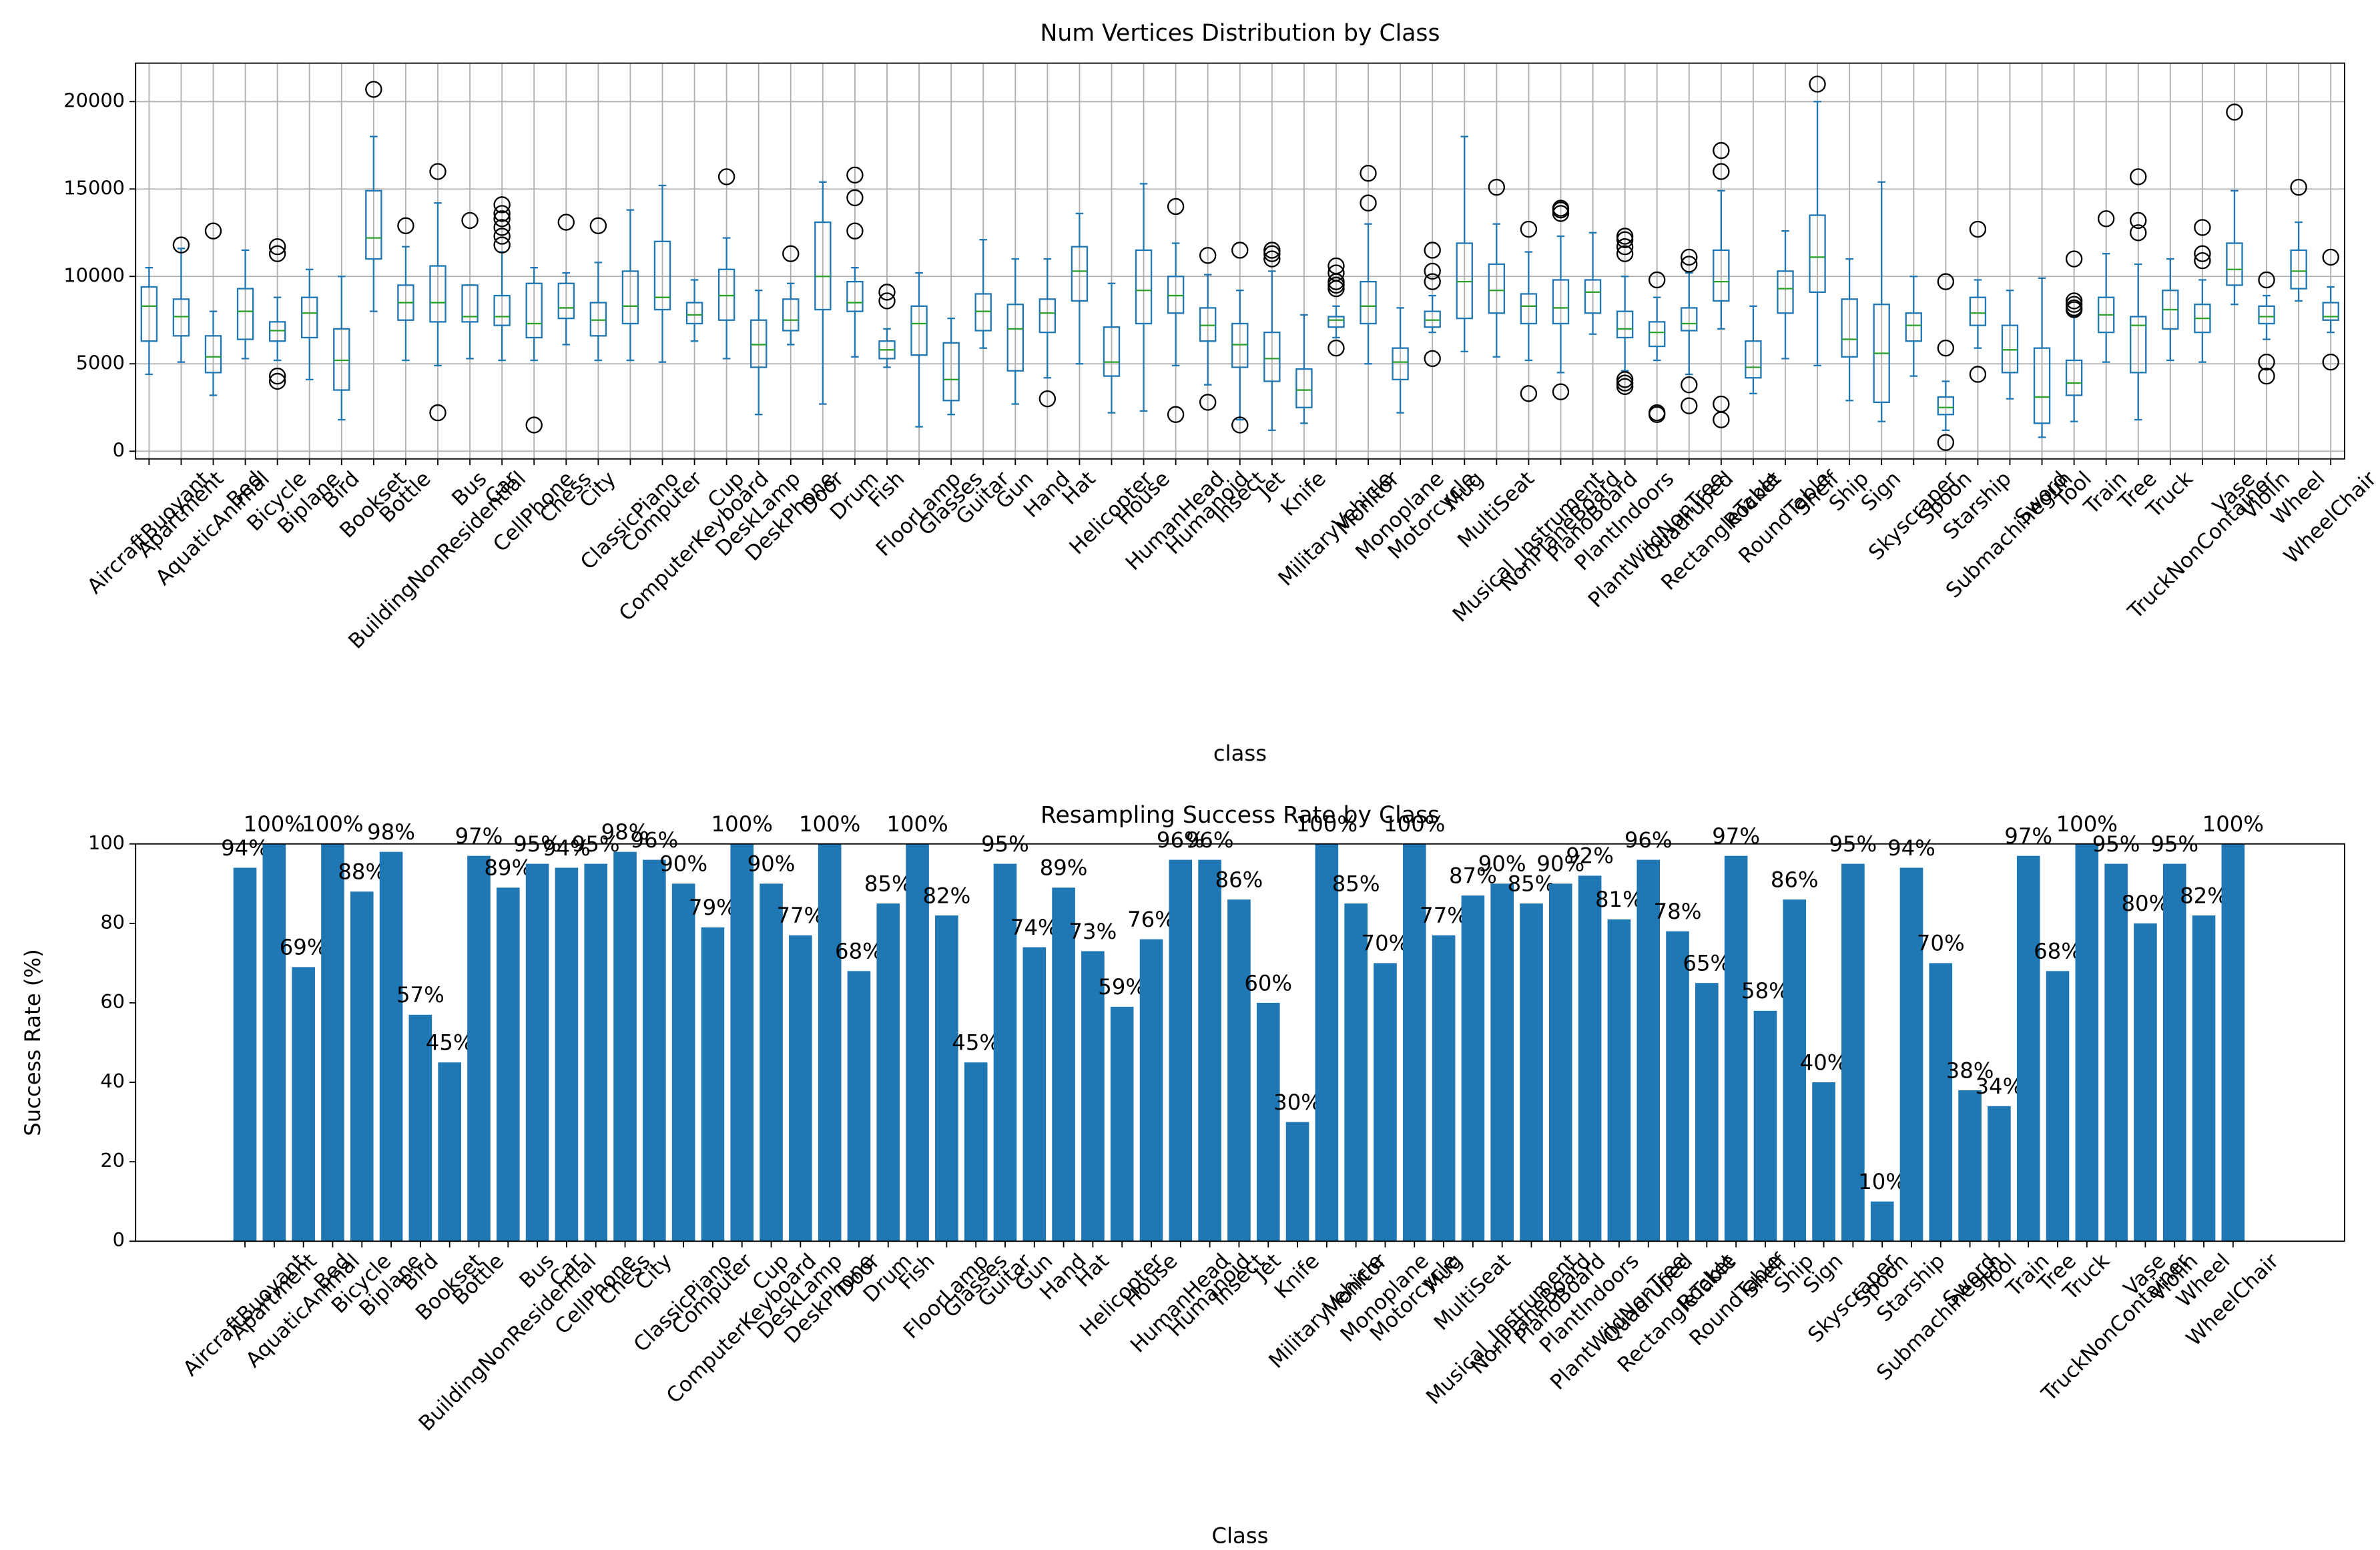 The image size is (2380, 1550). What do you see at coordinates (304, 947) in the screenshot?
I see `bar-value-label: 69%` at bounding box center [304, 947].